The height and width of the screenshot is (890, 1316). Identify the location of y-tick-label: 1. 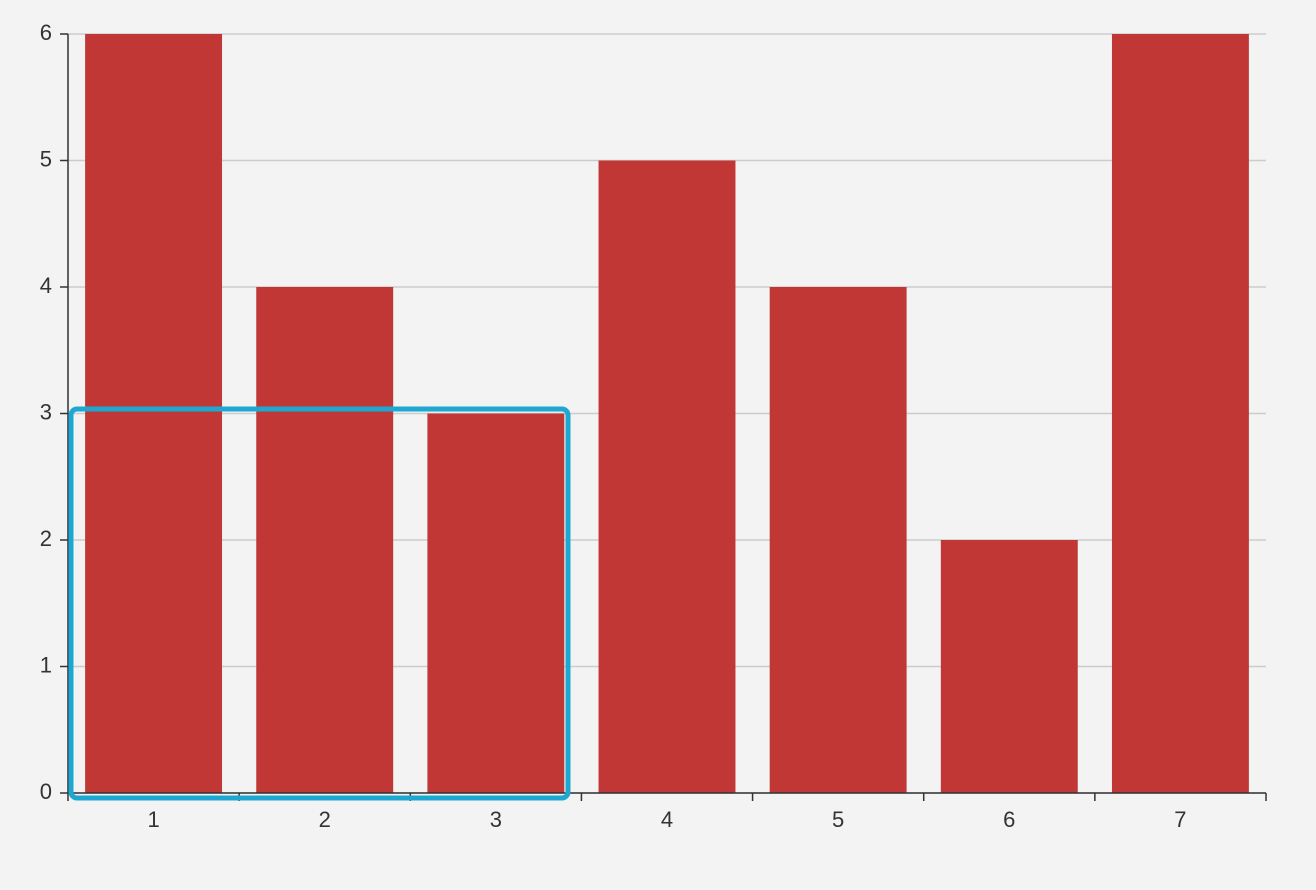
(46, 664).